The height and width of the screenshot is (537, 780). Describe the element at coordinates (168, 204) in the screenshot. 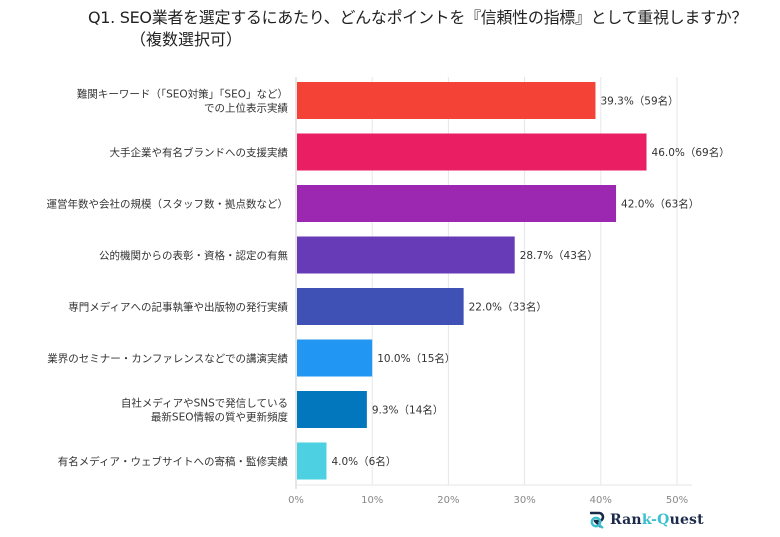

I see `category-label: 運営年数や会社の規模（スタッフ数・拠点数など）` at that location.